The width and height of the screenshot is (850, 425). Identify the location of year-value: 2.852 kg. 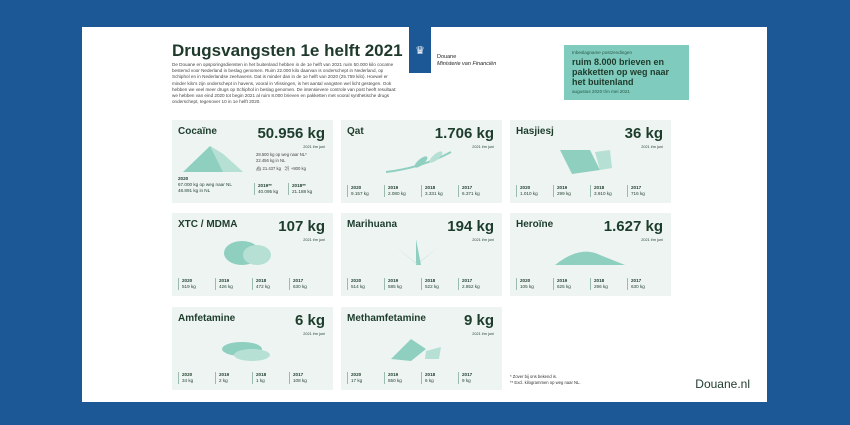
(471, 286).